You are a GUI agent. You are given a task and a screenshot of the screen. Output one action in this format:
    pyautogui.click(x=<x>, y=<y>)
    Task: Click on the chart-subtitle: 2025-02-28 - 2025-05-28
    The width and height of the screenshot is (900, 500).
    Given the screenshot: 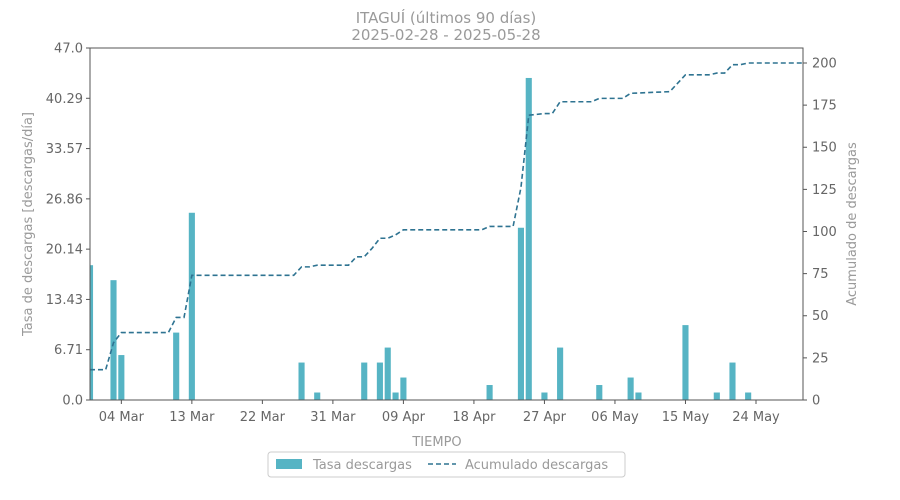 What is the action you would take?
    pyautogui.click(x=445, y=35)
    